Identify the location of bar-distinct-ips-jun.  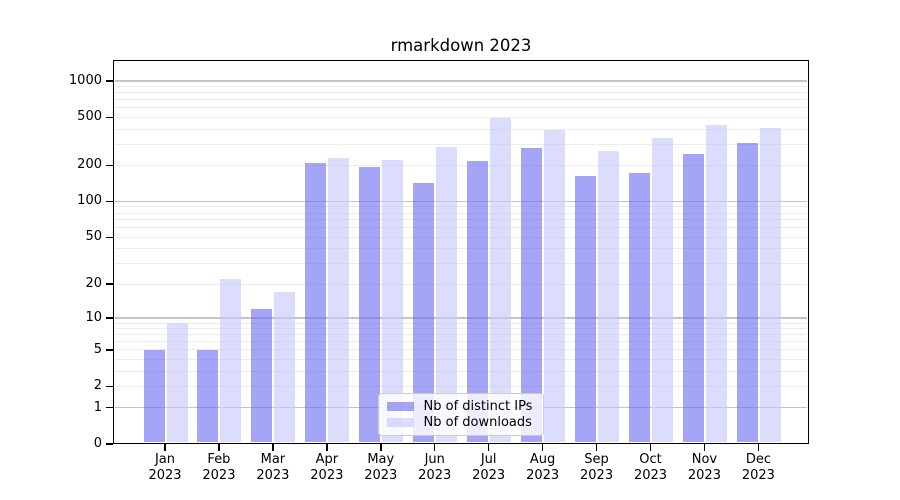
(424, 313).